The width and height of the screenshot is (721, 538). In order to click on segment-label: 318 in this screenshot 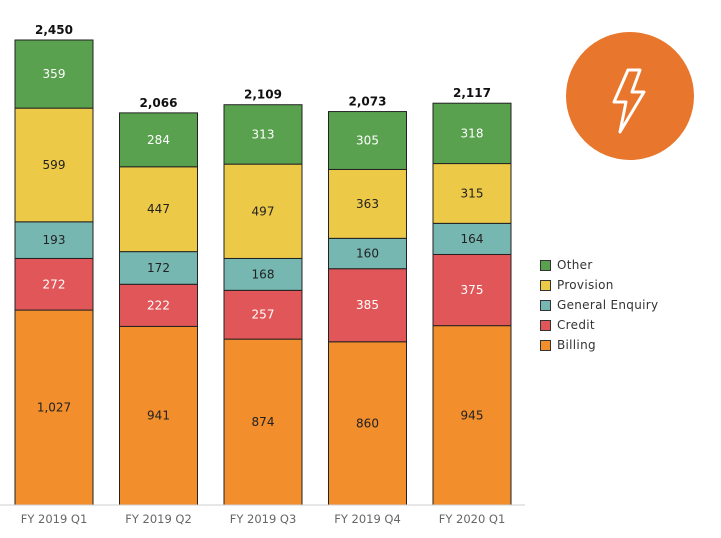, I will do `click(472, 133)`.